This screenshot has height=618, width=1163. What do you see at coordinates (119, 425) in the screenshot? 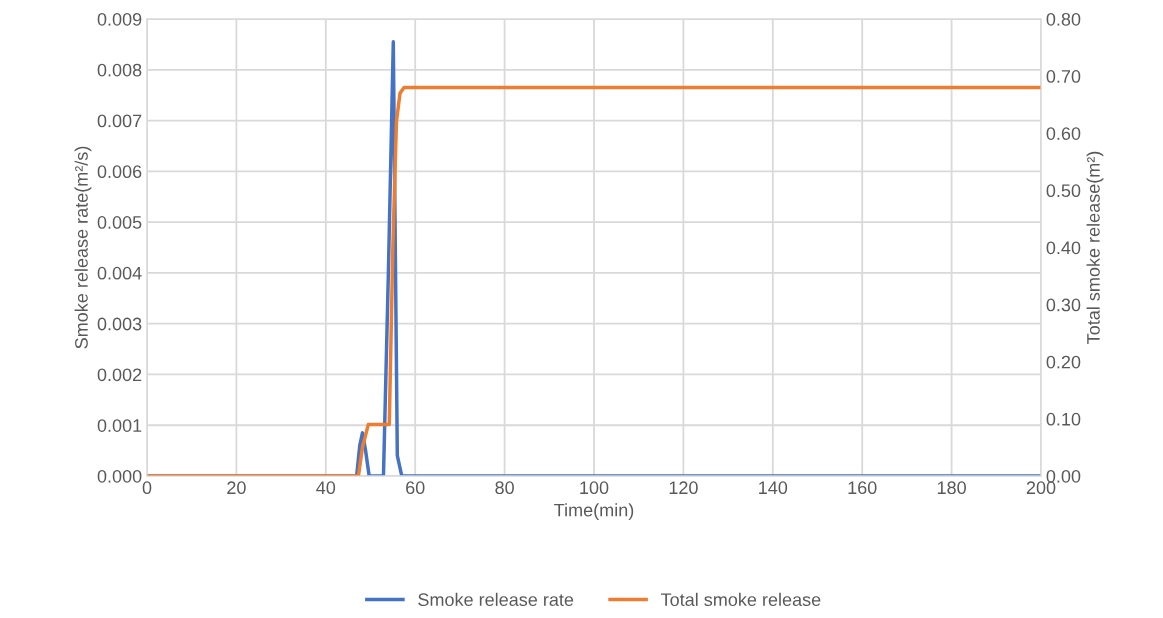
I see `y-tick-label: 0.001` at bounding box center [119, 425].